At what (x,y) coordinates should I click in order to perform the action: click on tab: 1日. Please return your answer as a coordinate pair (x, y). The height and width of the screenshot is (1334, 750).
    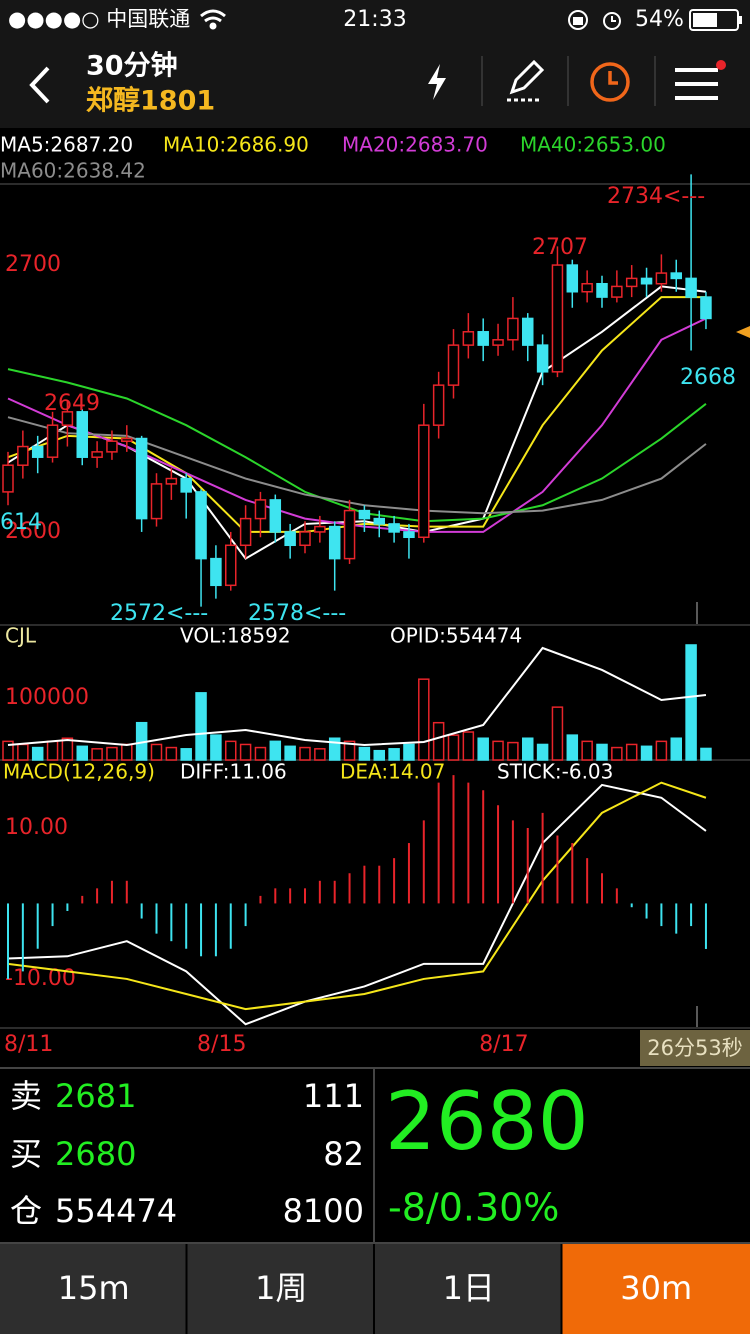
    Looking at the image, I should click on (469, 1288).